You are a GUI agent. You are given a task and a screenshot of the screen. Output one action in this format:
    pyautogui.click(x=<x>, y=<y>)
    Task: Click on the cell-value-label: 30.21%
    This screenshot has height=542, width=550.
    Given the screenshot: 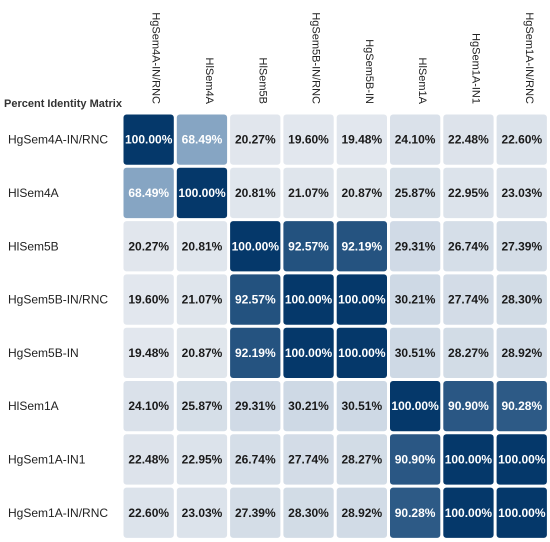 What is the action you would take?
    pyautogui.click(x=415, y=300)
    